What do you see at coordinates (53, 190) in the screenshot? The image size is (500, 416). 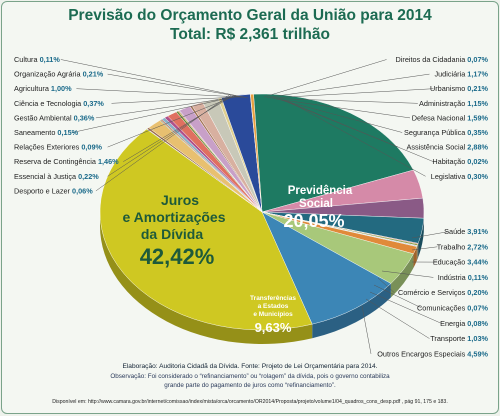 I see `label-desporto-e-lazer: Desporto e Lazer 0,06%` at bounding box center [53, 190].